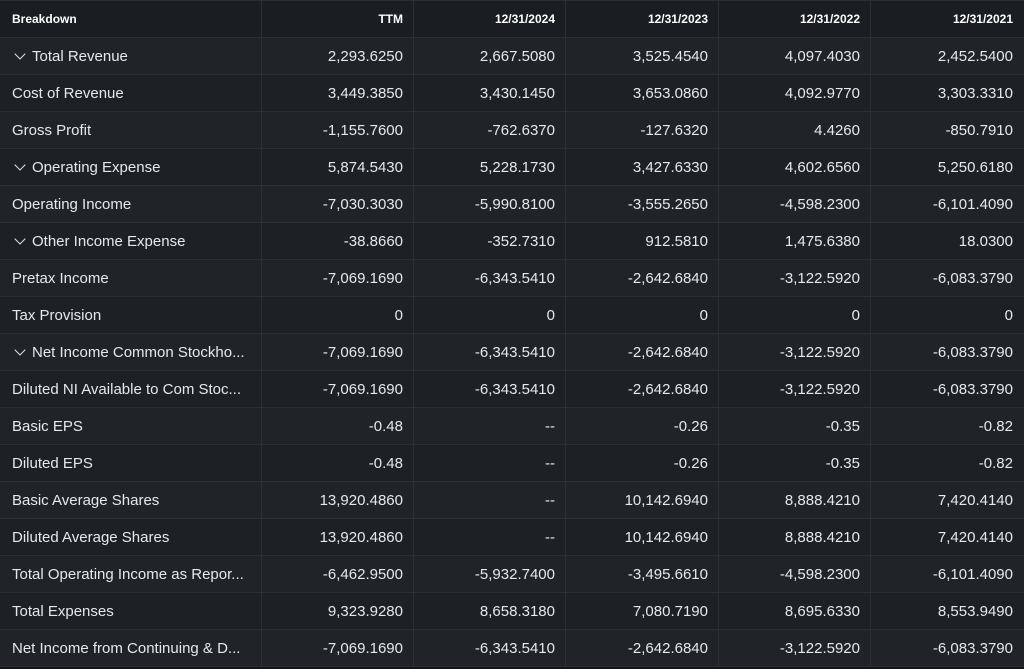 The width and height of the screenshot is (1024, 669). Describe the element at coordinates (642, 204) in the screenshot. I see `value-cell: -3,555.2650` at that location.